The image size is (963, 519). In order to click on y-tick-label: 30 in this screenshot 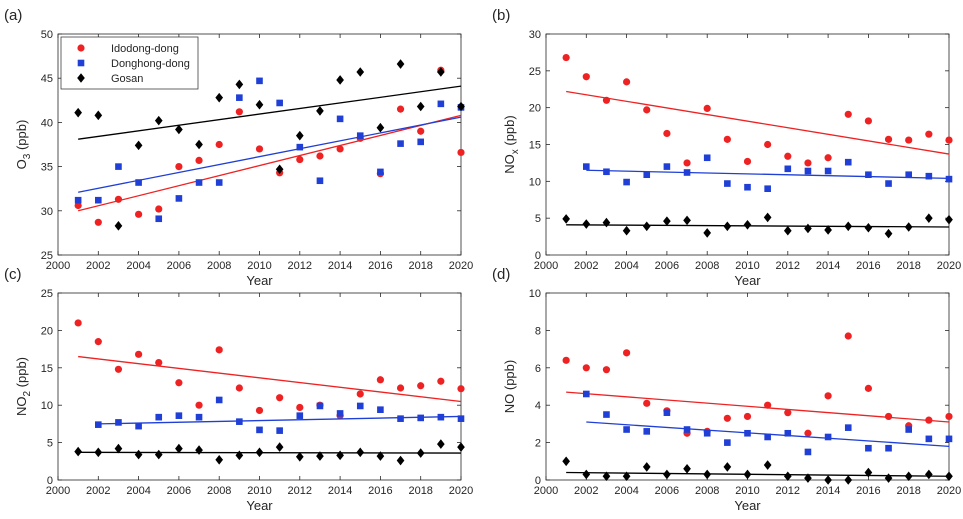, I will do `click(47, 212)`.